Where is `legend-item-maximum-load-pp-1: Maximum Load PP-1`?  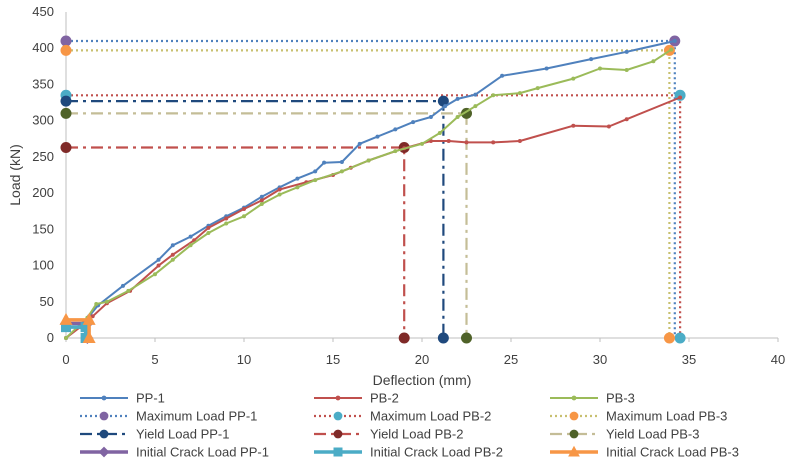 legend-item-maximum-load-pp-1: Maximum Load PP-1 is located at coordinates (168, 416).